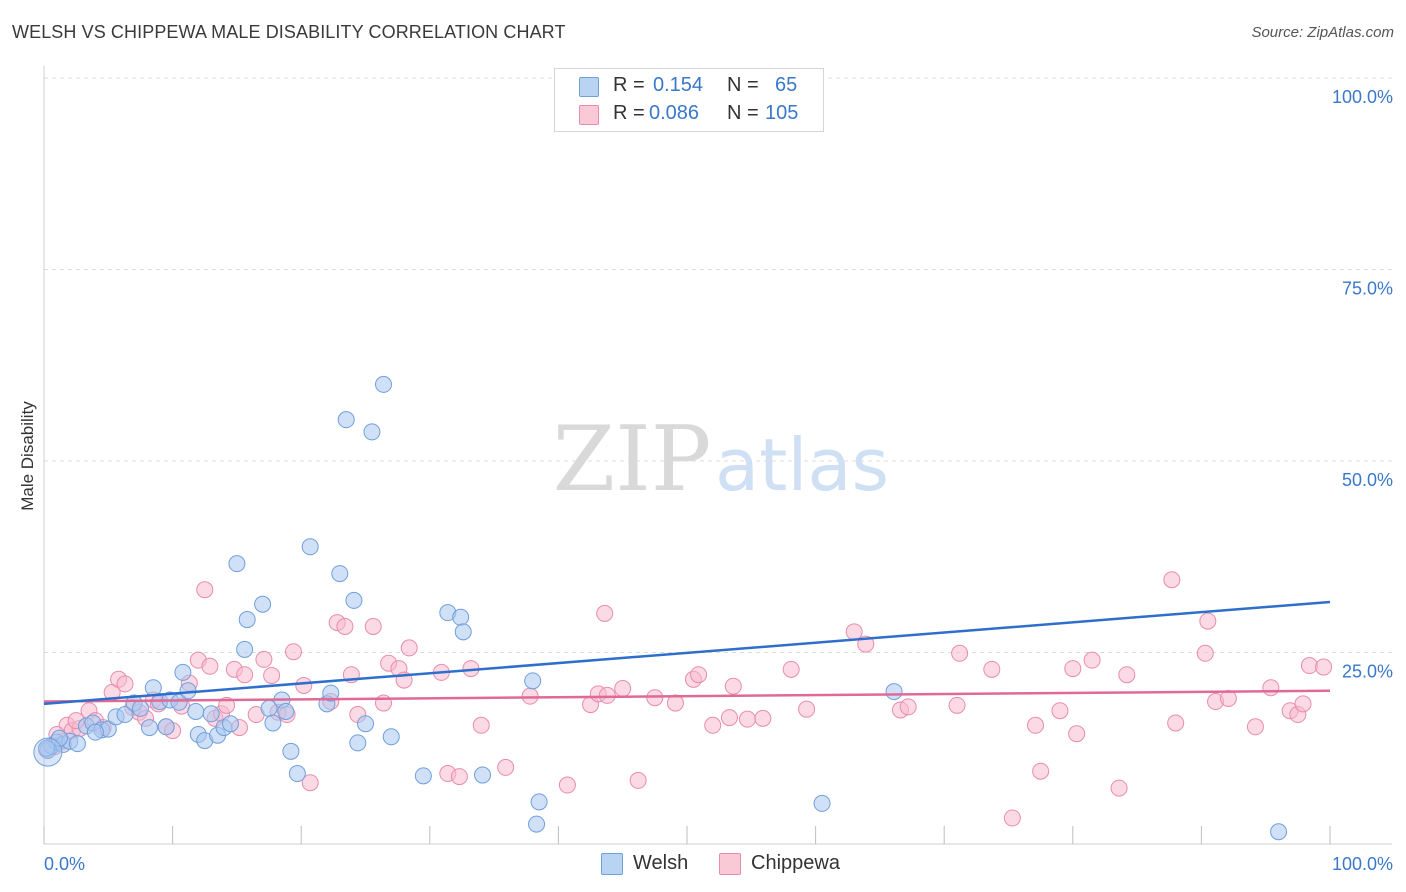 The image size is (1406, 892). I want to click on welsh-trend-line, so click(687, 653).